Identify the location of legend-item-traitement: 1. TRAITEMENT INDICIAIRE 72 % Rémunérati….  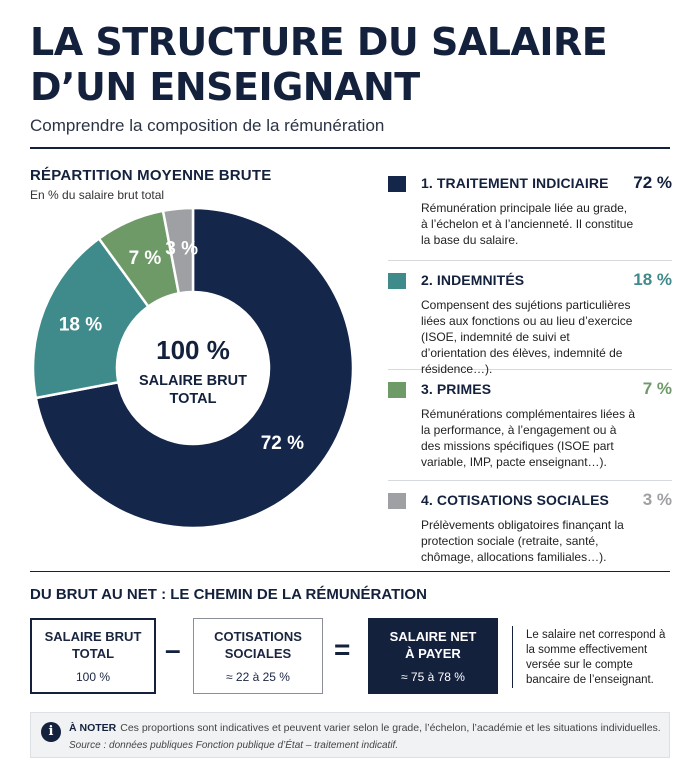
(530, 215).